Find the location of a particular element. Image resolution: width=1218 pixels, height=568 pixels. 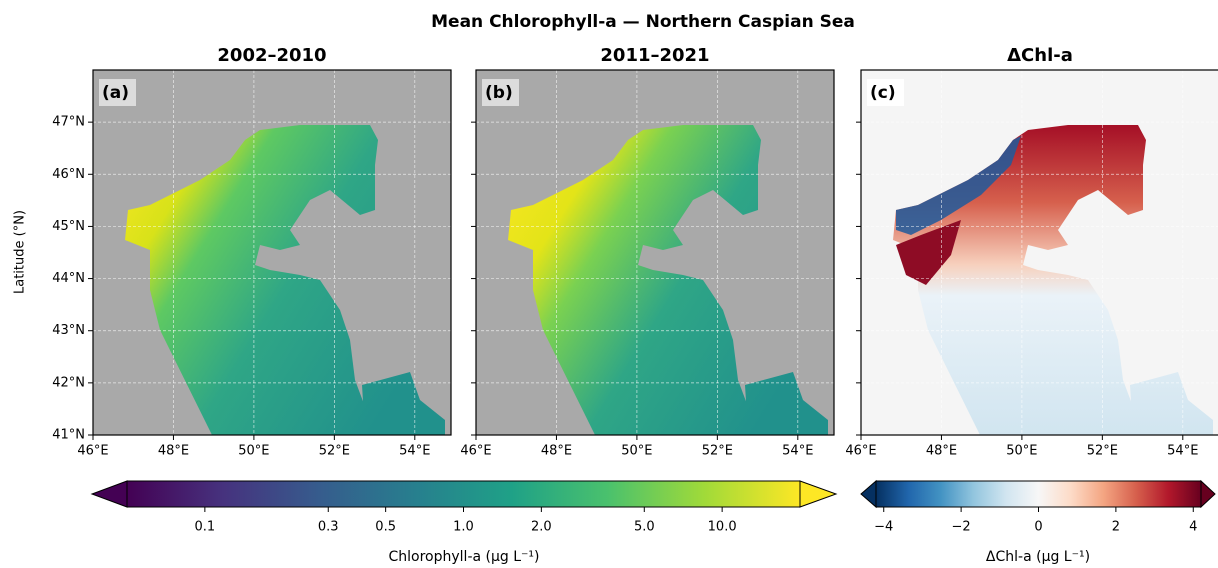

panel-label: (b) is located at coordinates (499, 93).